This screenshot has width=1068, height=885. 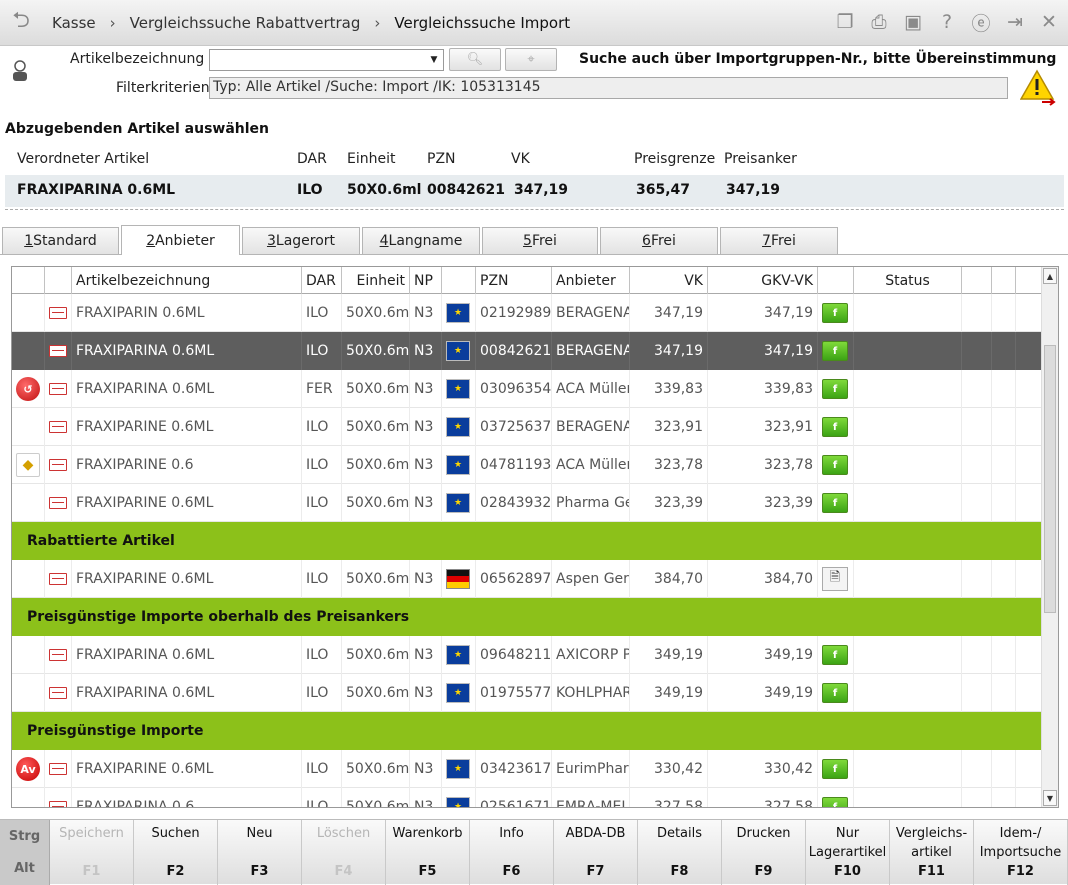 What do you see at coordinates (540, 240) in the screenshot?
I see `tab-frei-5: 5 Frei` at bounding box center [540, 240].